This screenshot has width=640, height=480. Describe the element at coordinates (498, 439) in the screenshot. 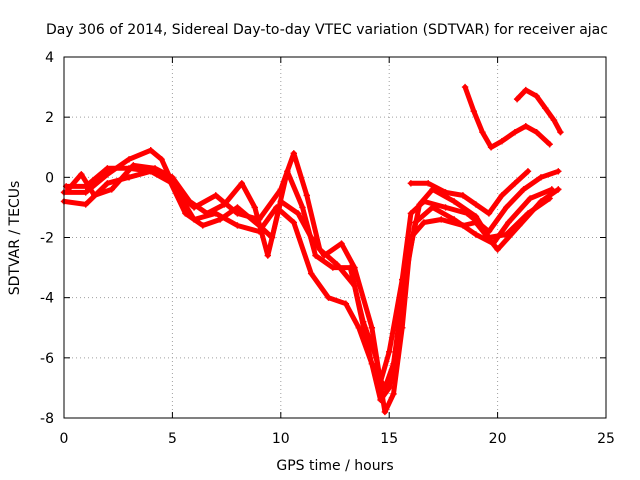

I see `x-tick-label: 20` at that location.